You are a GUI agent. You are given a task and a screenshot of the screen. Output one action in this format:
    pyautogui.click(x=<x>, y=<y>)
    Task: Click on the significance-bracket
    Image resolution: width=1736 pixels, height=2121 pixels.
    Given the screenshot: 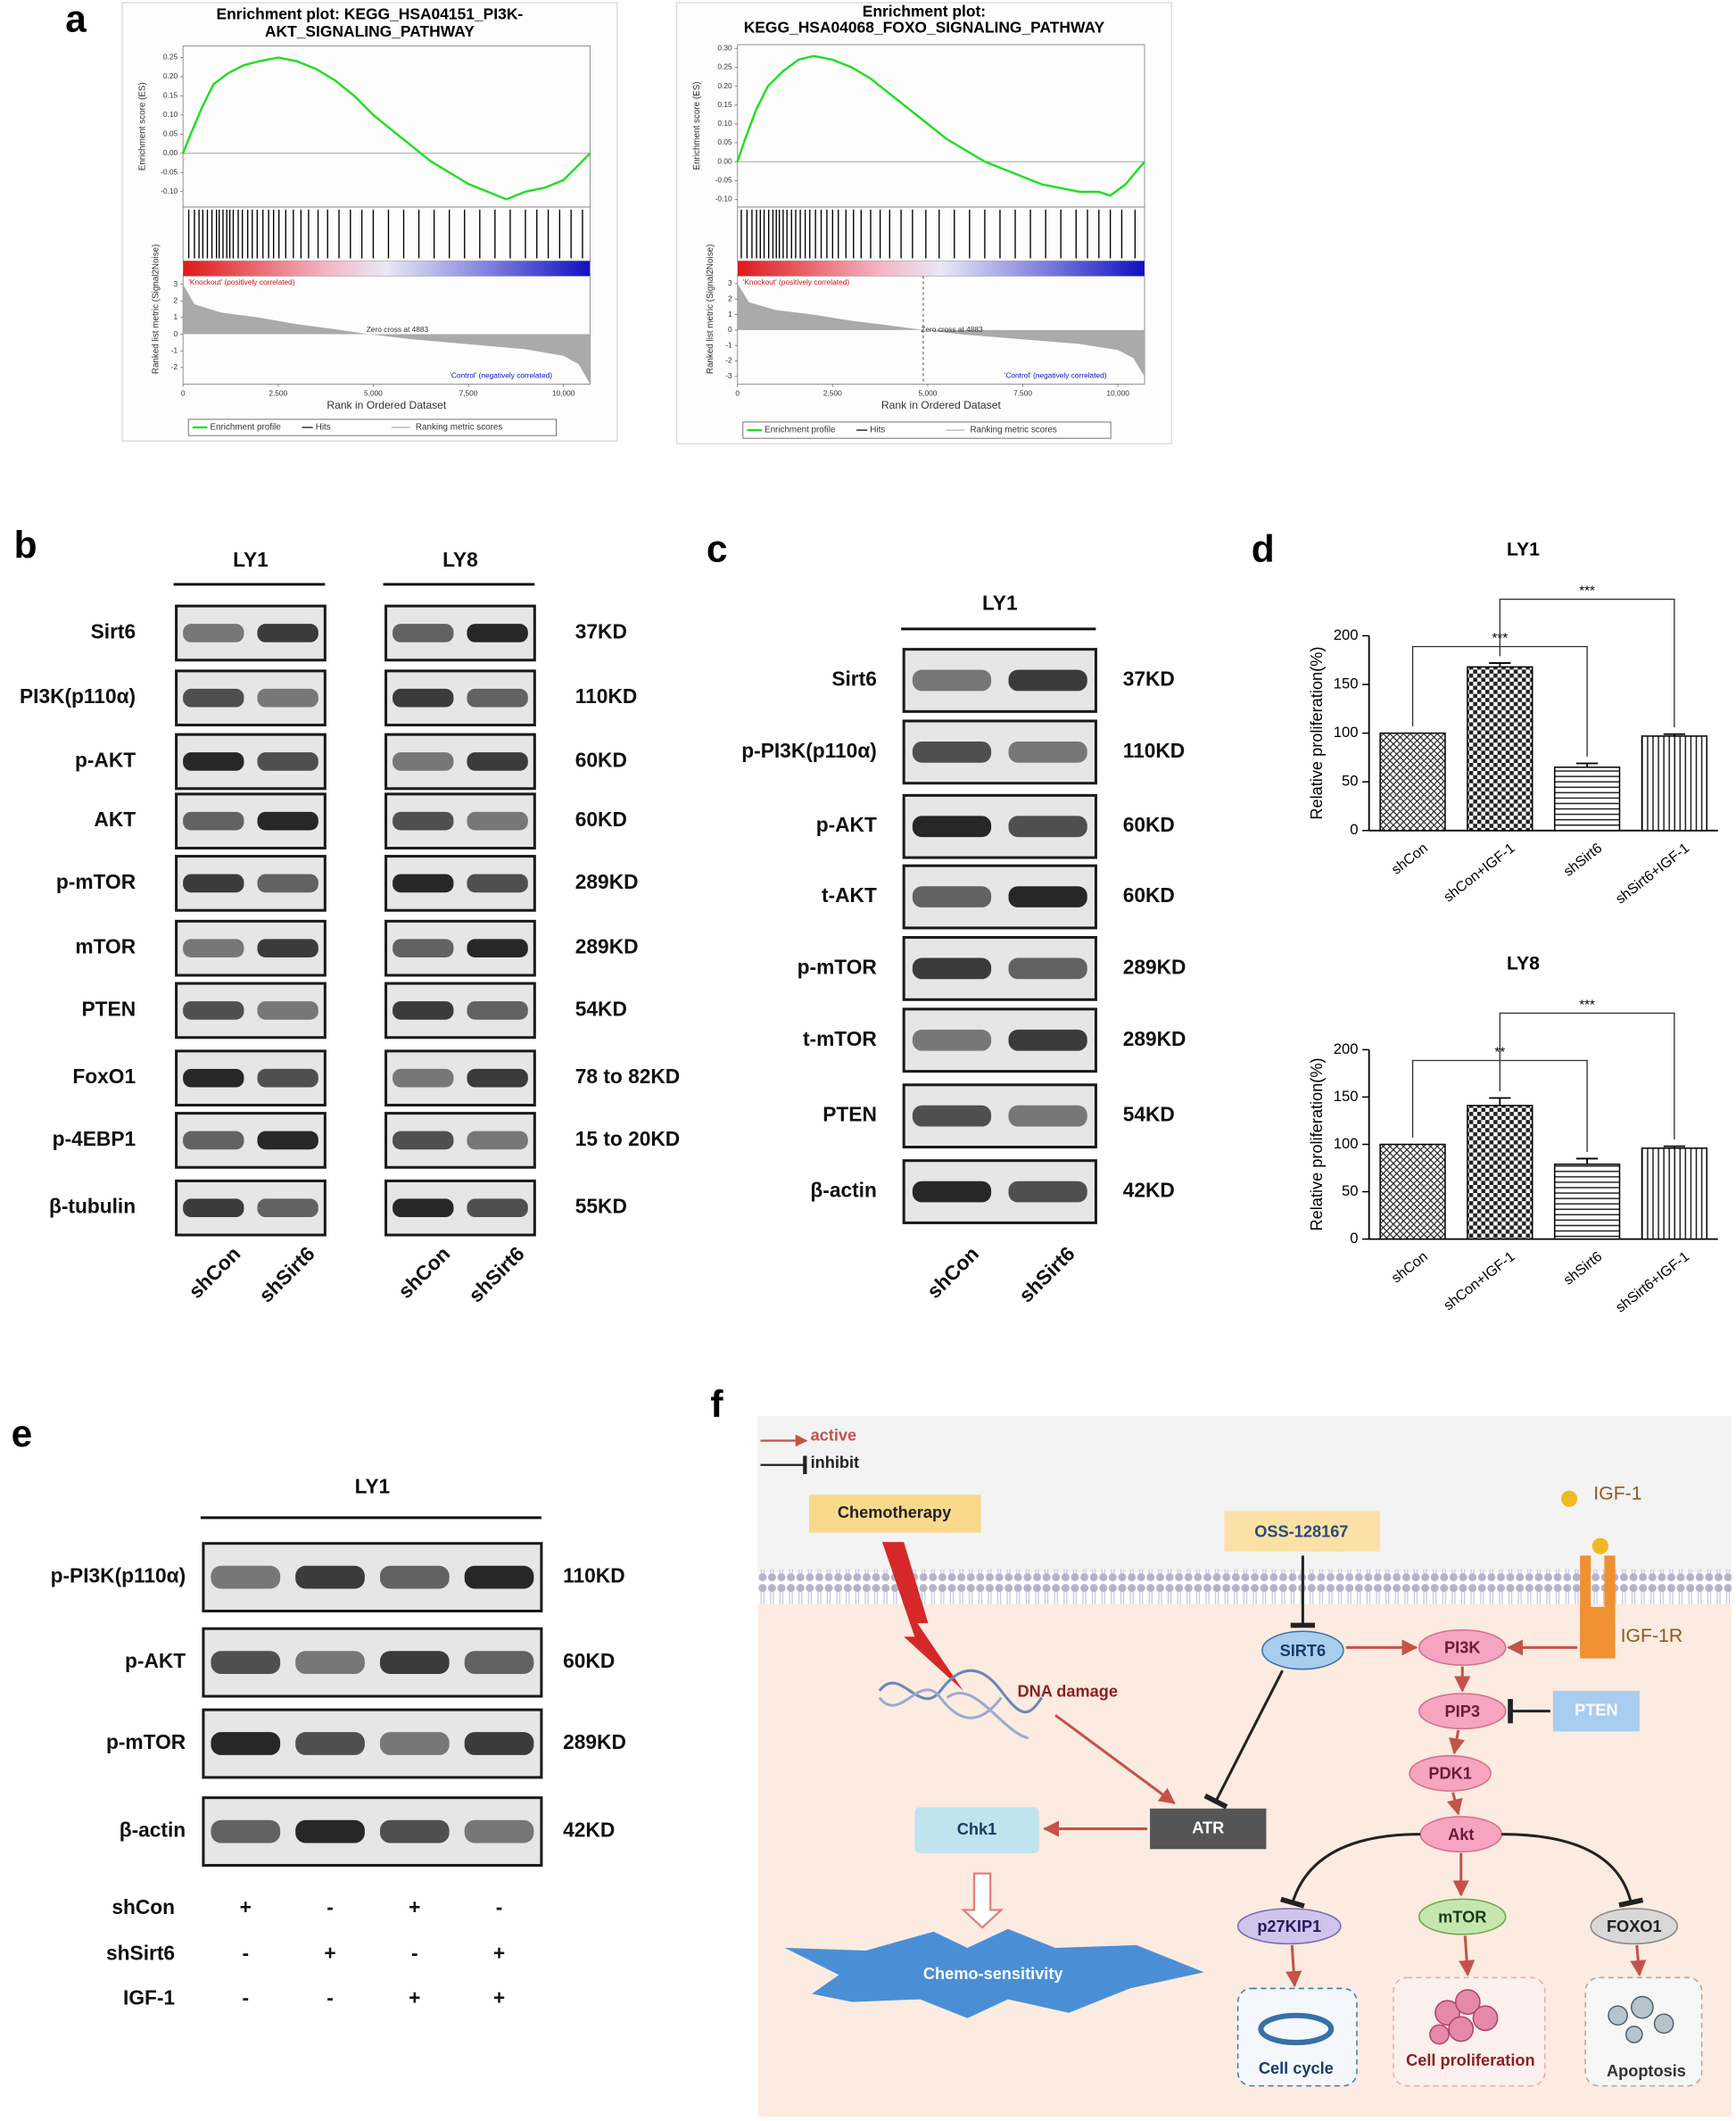 What is the action you would take?
    pyautogui.click(x=1587, y=1076)
    